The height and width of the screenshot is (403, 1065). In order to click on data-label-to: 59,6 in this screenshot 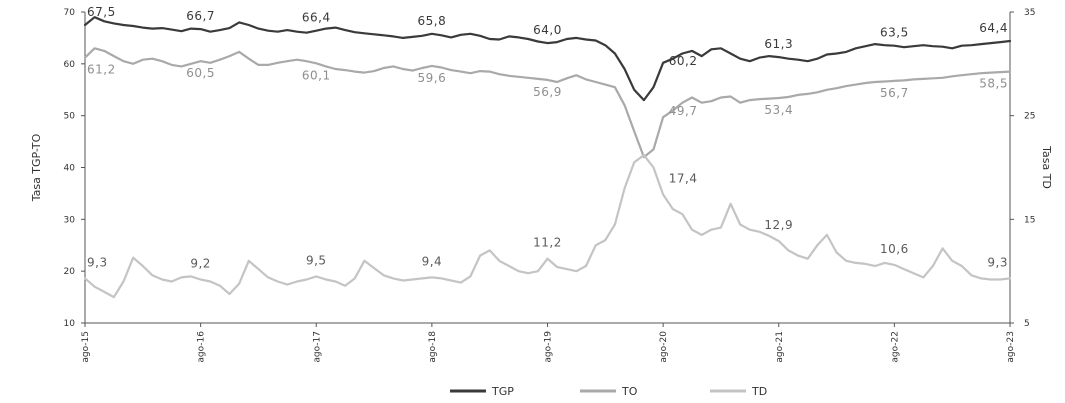, I will do `click(432, 78)`.